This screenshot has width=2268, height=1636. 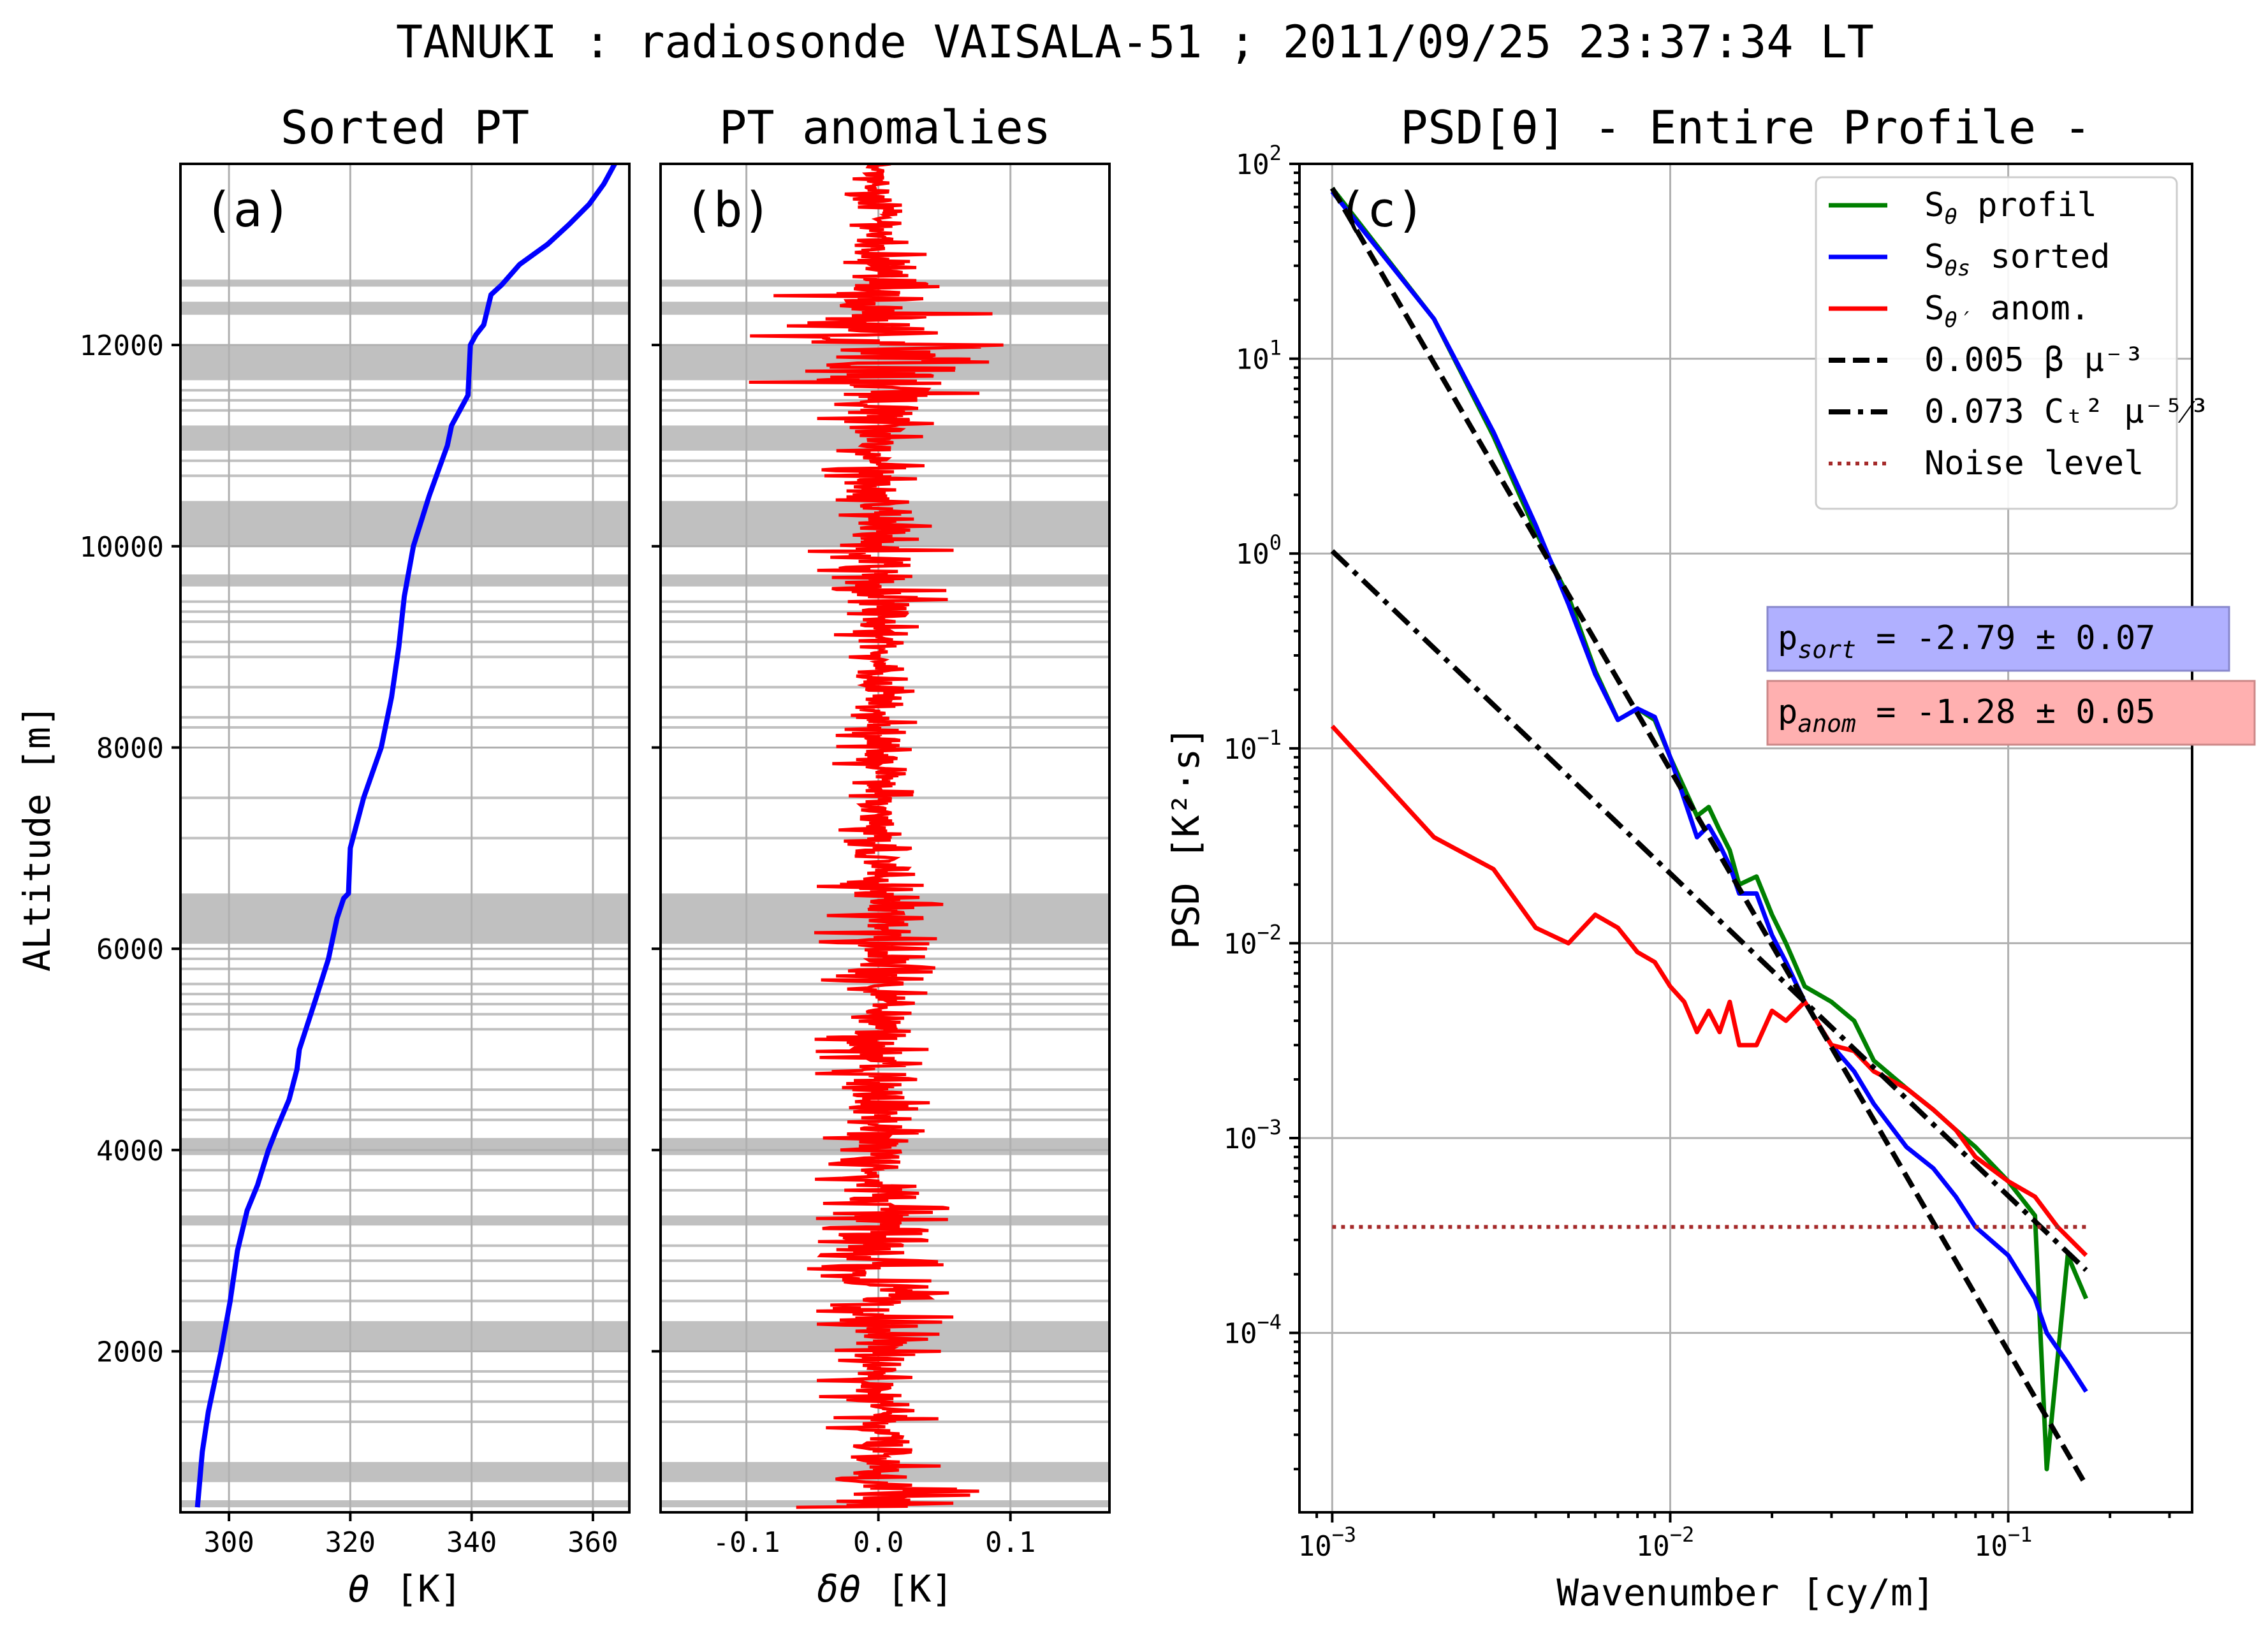 I want to click on panel-b-label: (b), so click(x=728, y=210).